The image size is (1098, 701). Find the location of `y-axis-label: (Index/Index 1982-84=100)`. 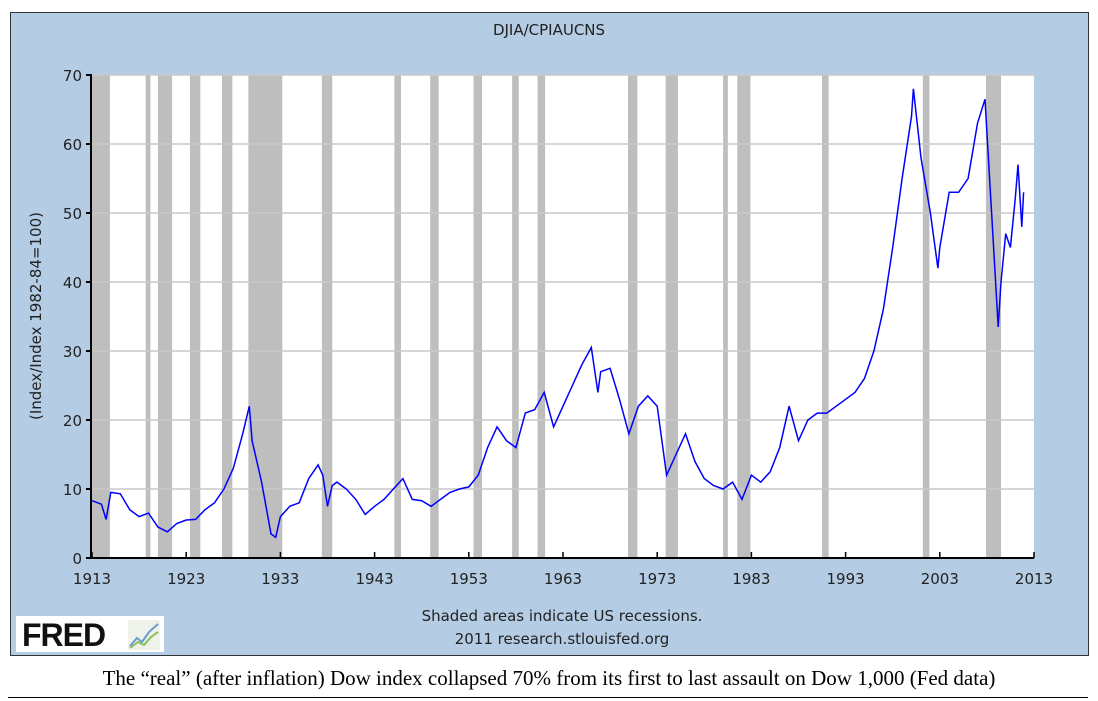

y-axis-label: (Index/Index 1982-84=100) is located at coordinates (36, 316).